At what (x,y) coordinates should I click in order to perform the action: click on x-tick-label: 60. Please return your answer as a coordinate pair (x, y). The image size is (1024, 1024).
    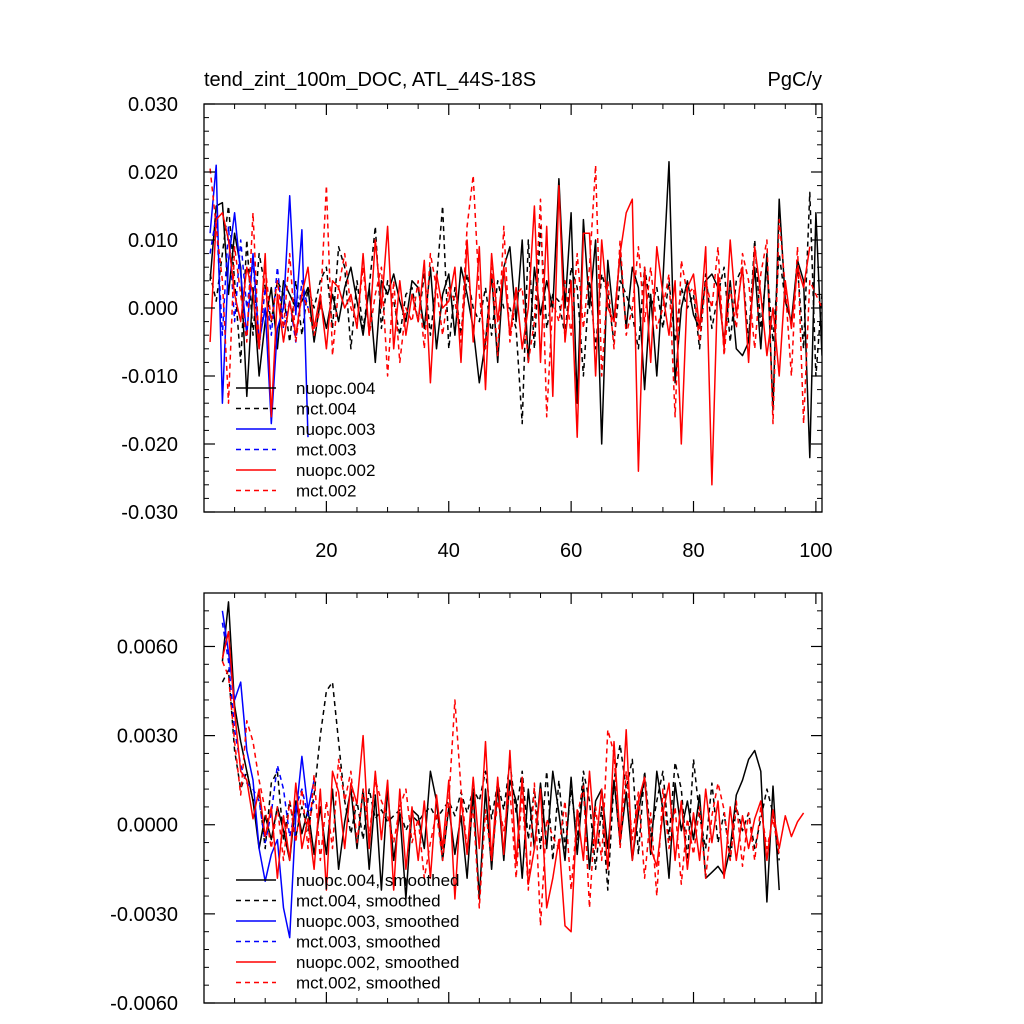
    Looking at the image, I should click on (571, 551).